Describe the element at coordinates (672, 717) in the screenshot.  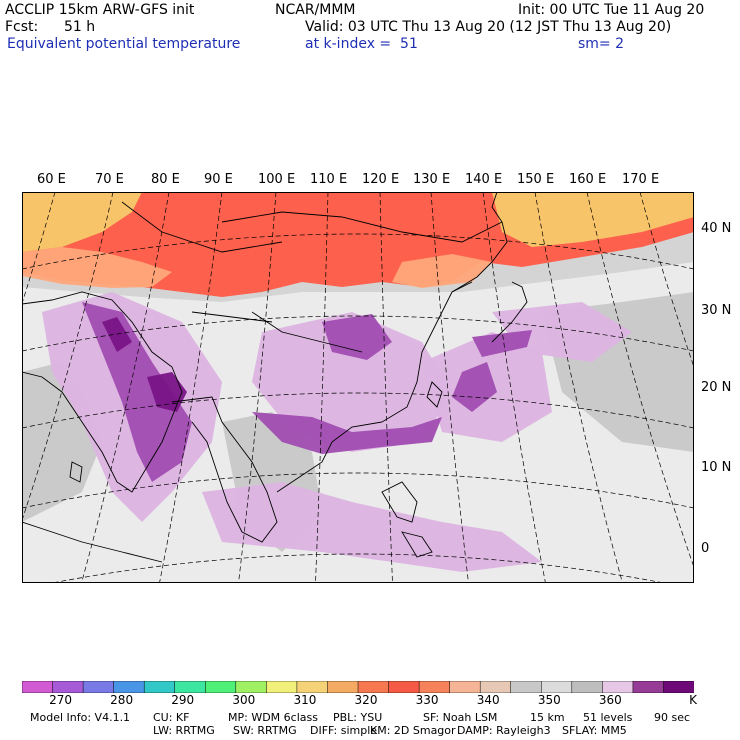
I see `model-info-item: 90 sec` at that location.